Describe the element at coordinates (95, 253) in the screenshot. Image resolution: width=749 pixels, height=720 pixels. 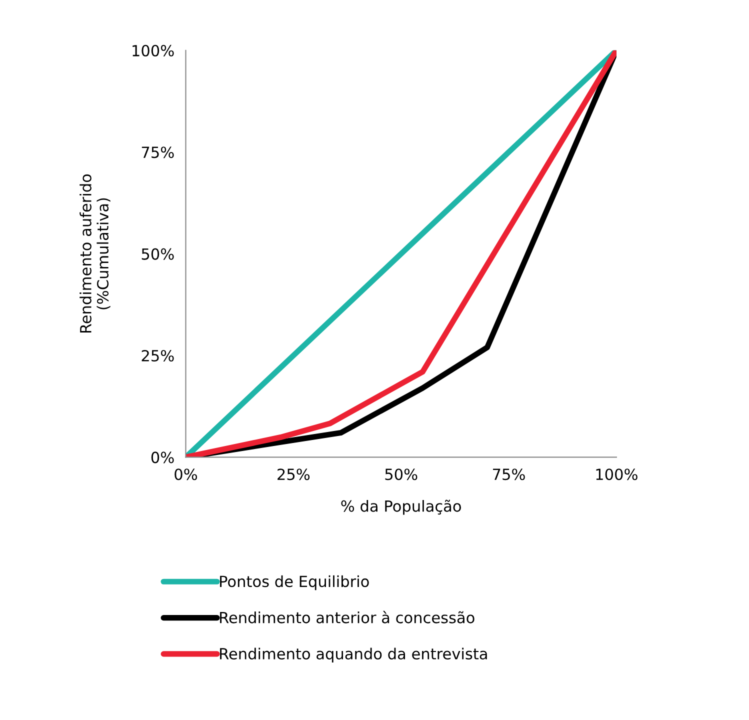
I see `y-axis-title: Rendimento auferido (%Cumulativa)` at that location.